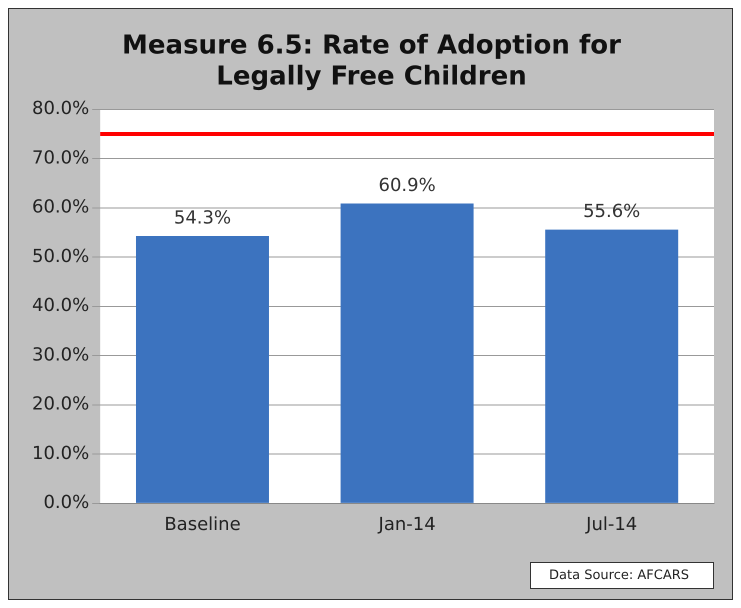 The width and height of the screenshot is (741, 608). What do you see at coordinates (611, 524) in the screenshot?
I see `x-tick-label: Jul-14` at bounding box center [611, 524].